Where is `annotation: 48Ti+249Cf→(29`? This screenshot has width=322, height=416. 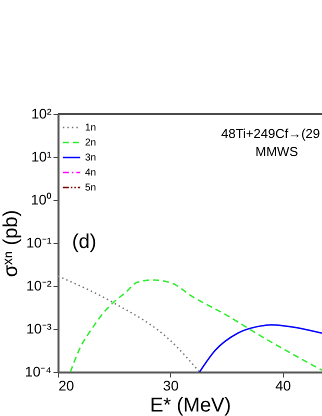 annotation: 48Ti+249Cf→(29 is located at coordinates (270, 133).